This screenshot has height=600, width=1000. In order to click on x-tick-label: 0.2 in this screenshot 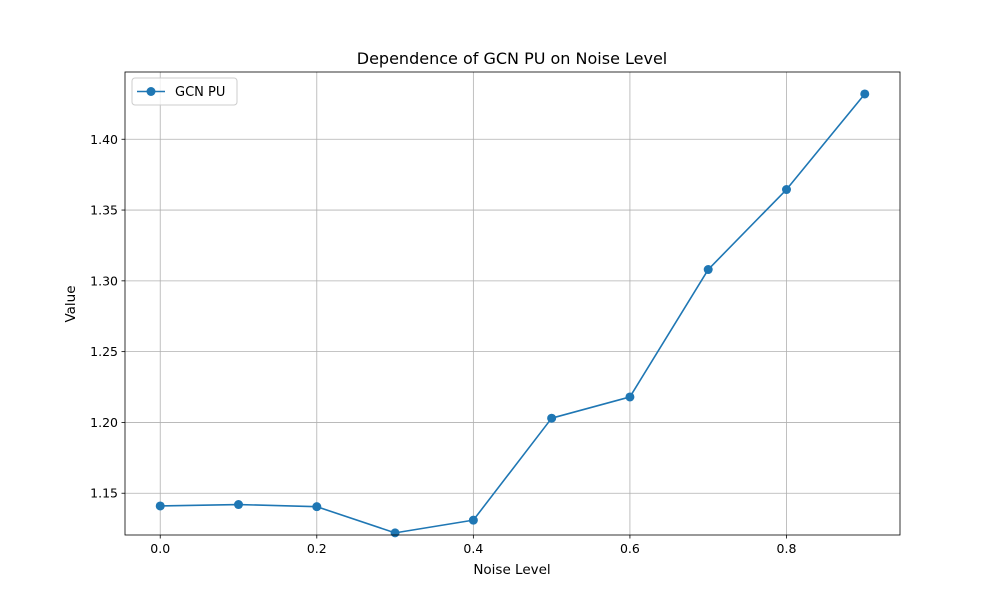, I will do `click(317, 548)`.